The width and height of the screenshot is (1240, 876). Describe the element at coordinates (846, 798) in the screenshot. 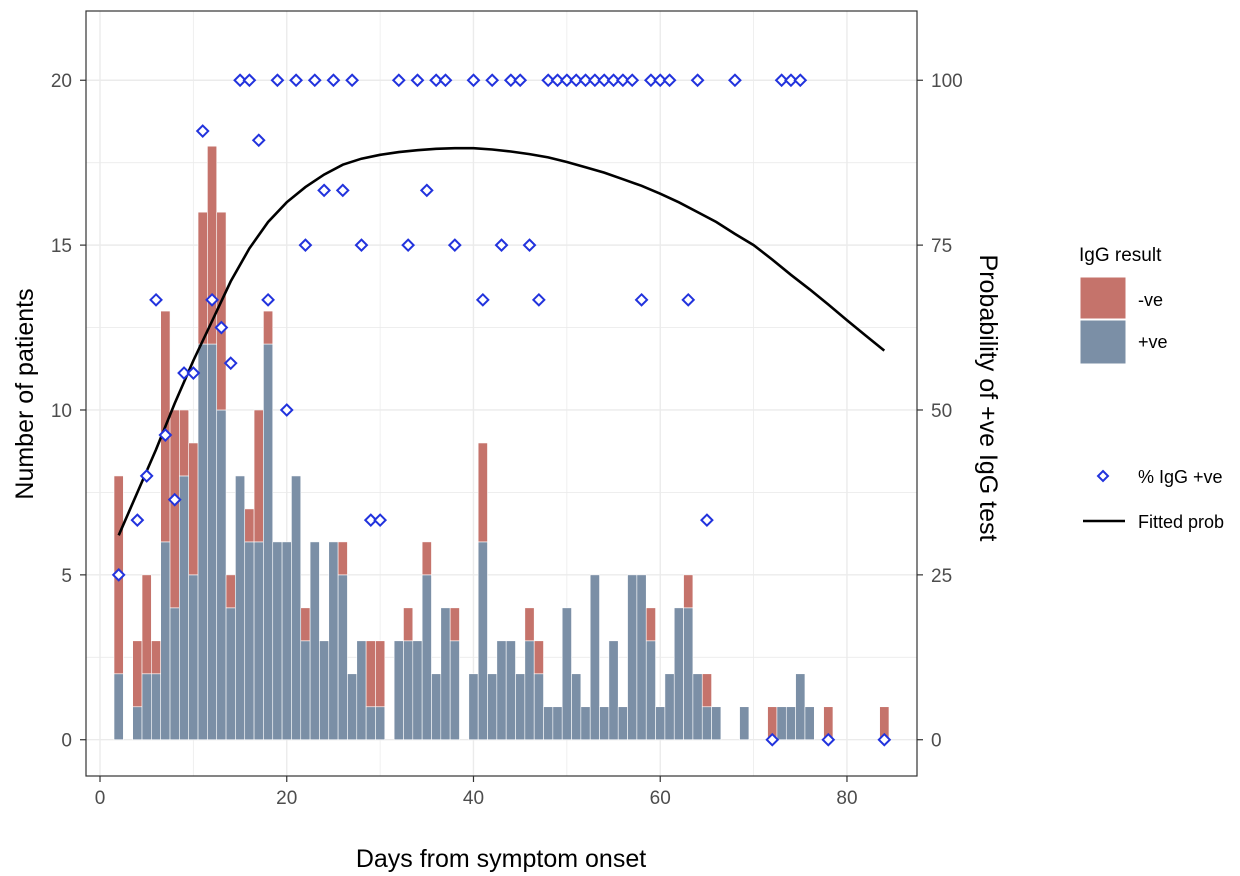

I see `x-tick-label: 80` at that location.